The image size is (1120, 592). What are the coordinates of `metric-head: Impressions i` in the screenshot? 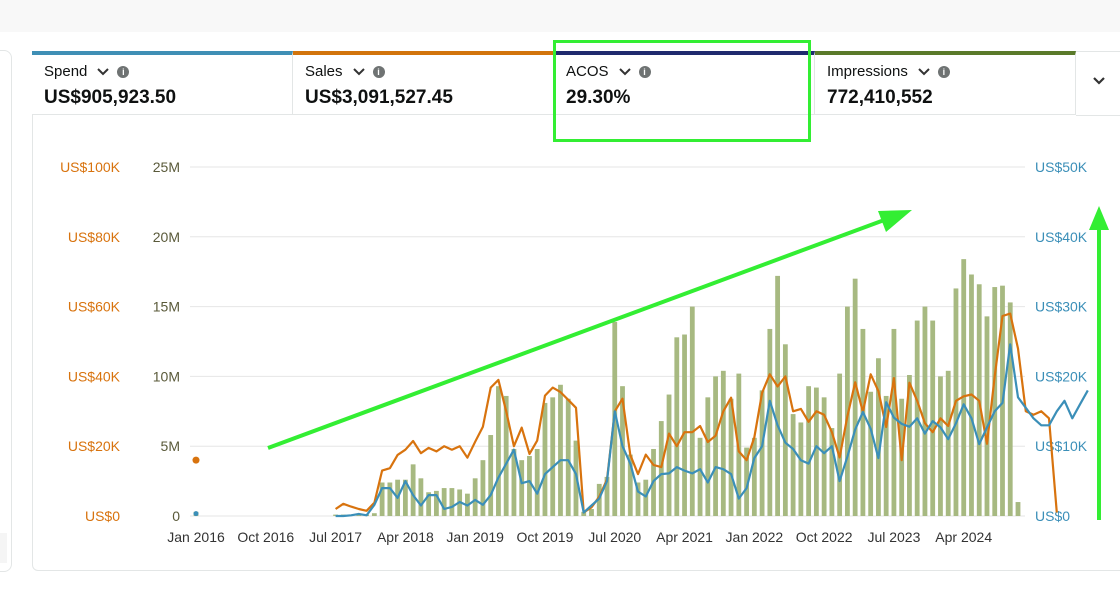 It's located at (888, 71).